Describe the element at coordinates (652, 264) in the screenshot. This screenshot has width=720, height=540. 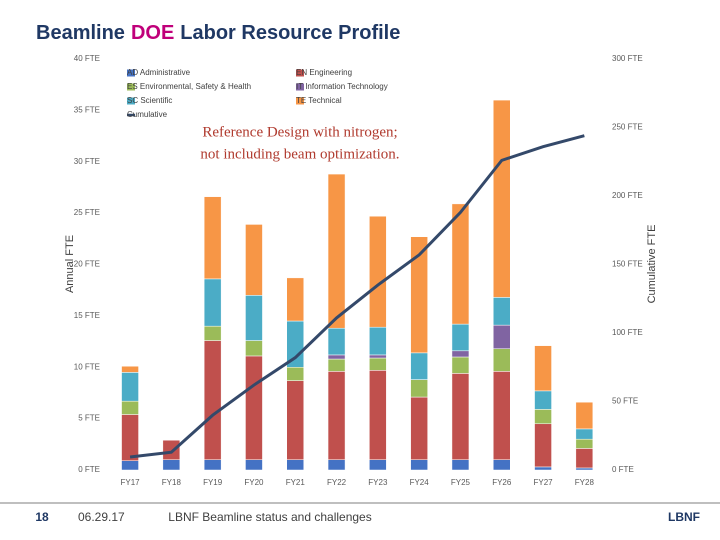
I see `y2-axis-title: Cumulative FTE` at that location.